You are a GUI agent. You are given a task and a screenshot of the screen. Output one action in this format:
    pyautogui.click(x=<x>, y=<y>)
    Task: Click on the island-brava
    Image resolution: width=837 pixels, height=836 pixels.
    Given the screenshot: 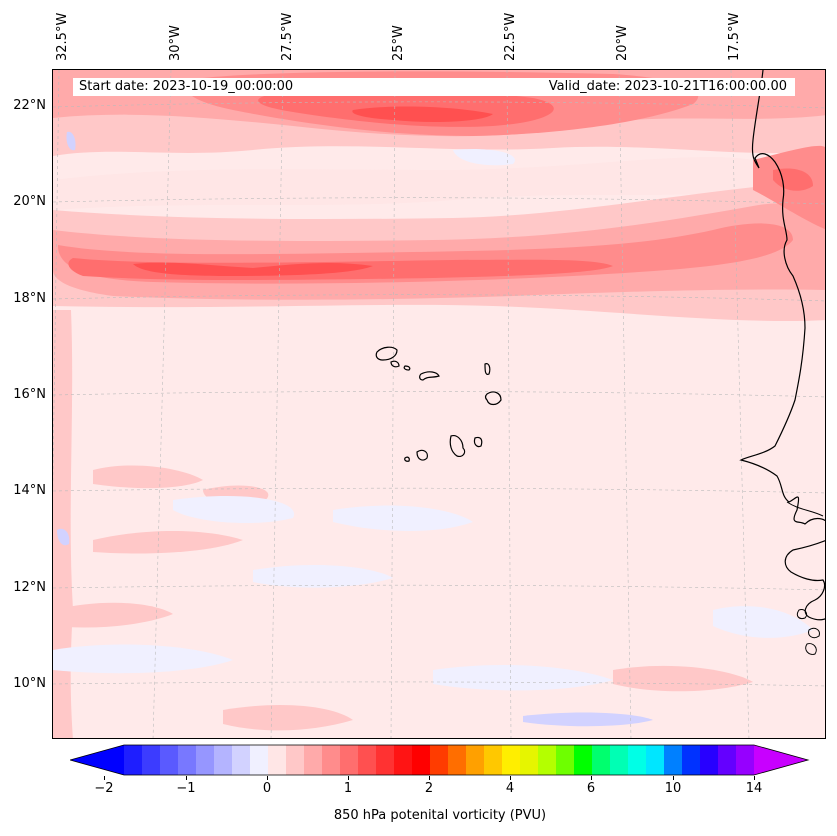 What is the action you would take?
    pyautogui.click(x=407, y=459)
    